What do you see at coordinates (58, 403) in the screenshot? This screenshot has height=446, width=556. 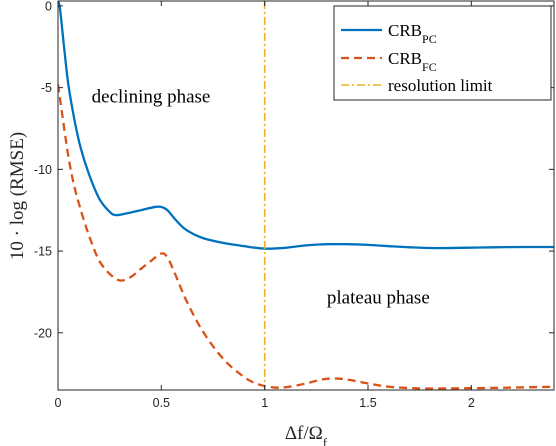 I see `x-tick-label: 0` at bounding box center [58, 403].